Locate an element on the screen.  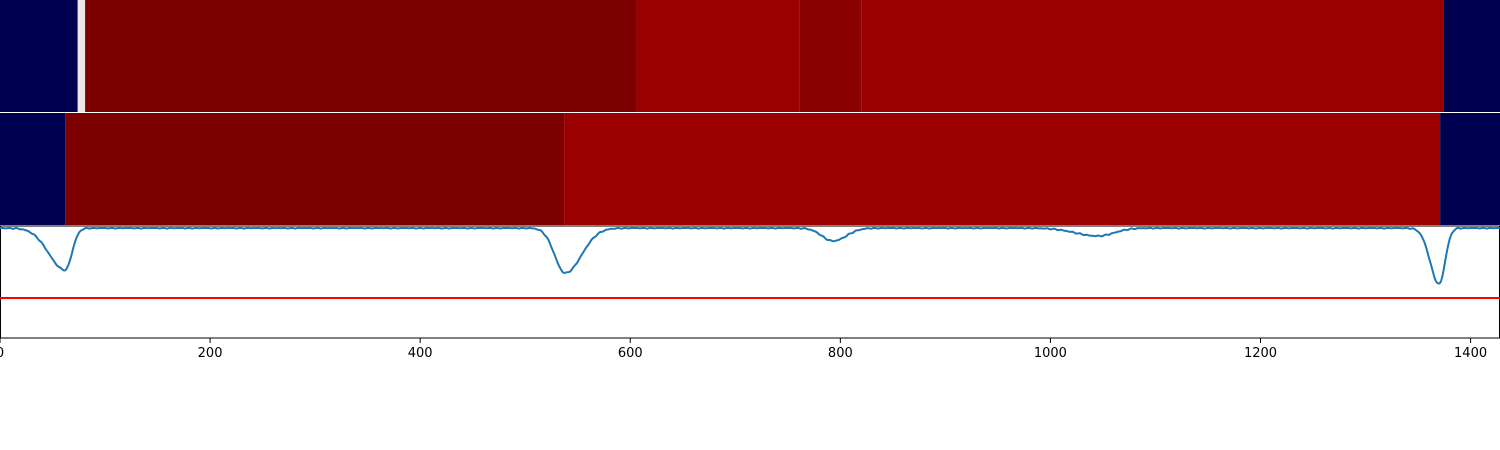
x-tick-label: 200 is located at coordinates (210, 353).